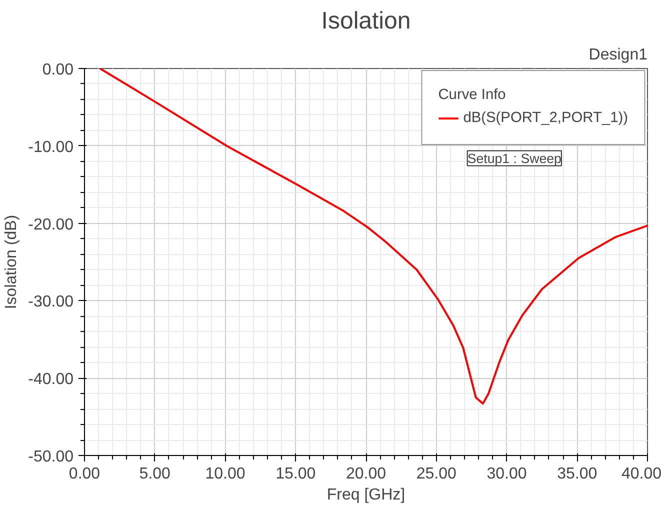 The image size is (661, 506). What do you see at coordinates (51, 302) in the screenshot?
I see `y-tick-label: -30.00` at bounding box center [51, 302].